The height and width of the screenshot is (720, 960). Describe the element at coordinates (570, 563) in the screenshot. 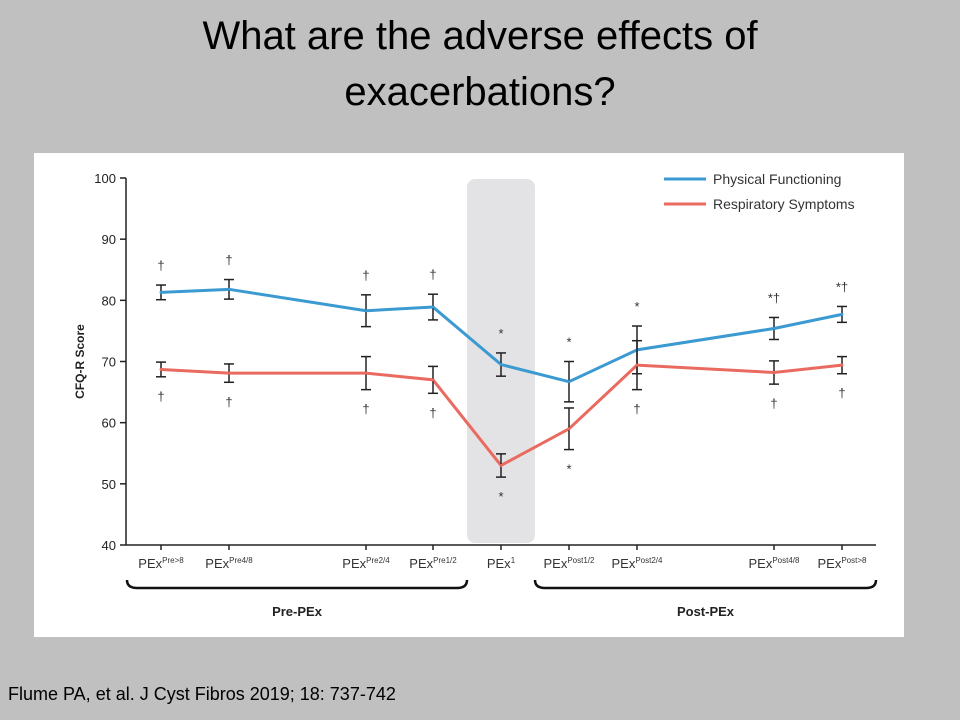

I see `x-tick-label: PExPost1/2` at that location.